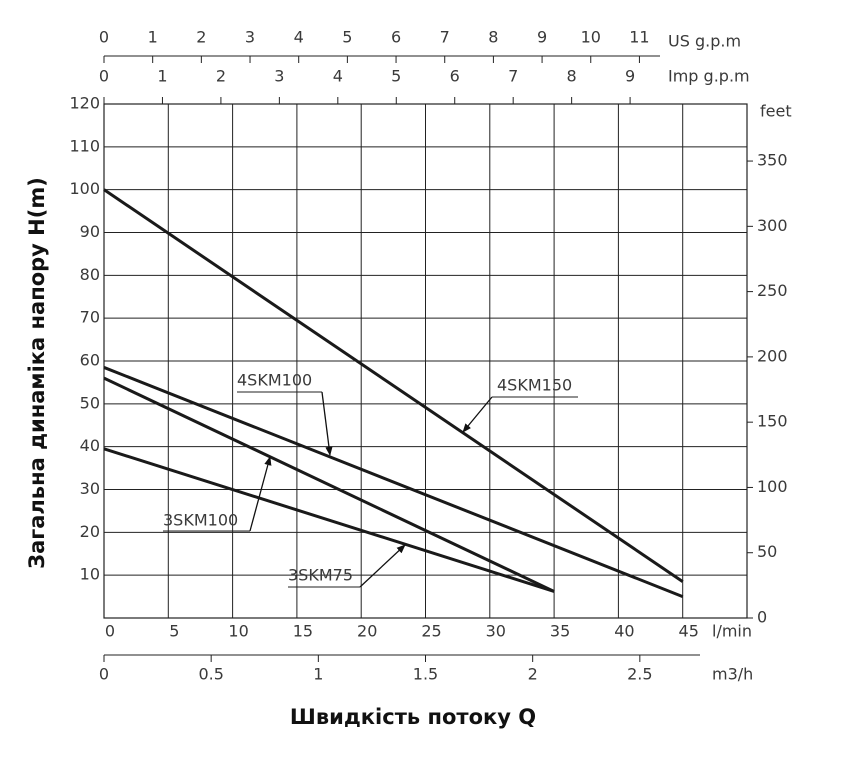  Describe the element at coordinates (90, 317) in the screenshot. I see `y-tick-label: 70` at that location.